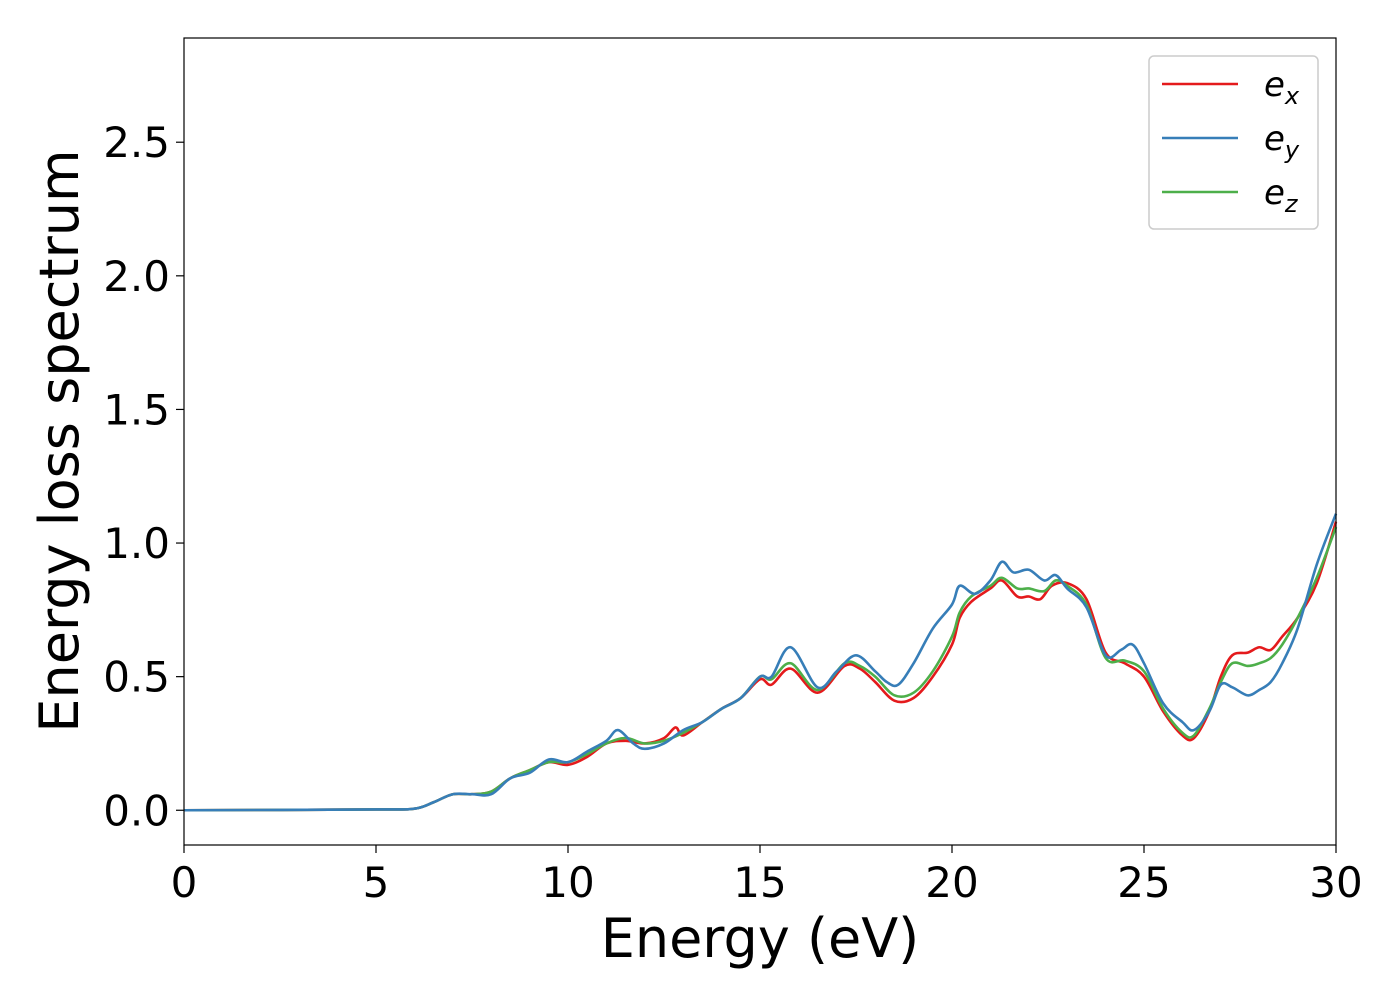 This screenshot has width=1400, height=1000. What do you see at coordinates (760, 938) in the screenshot?
I see `x-axis-title: Energy (eV)` at bounding box center [760, 938].